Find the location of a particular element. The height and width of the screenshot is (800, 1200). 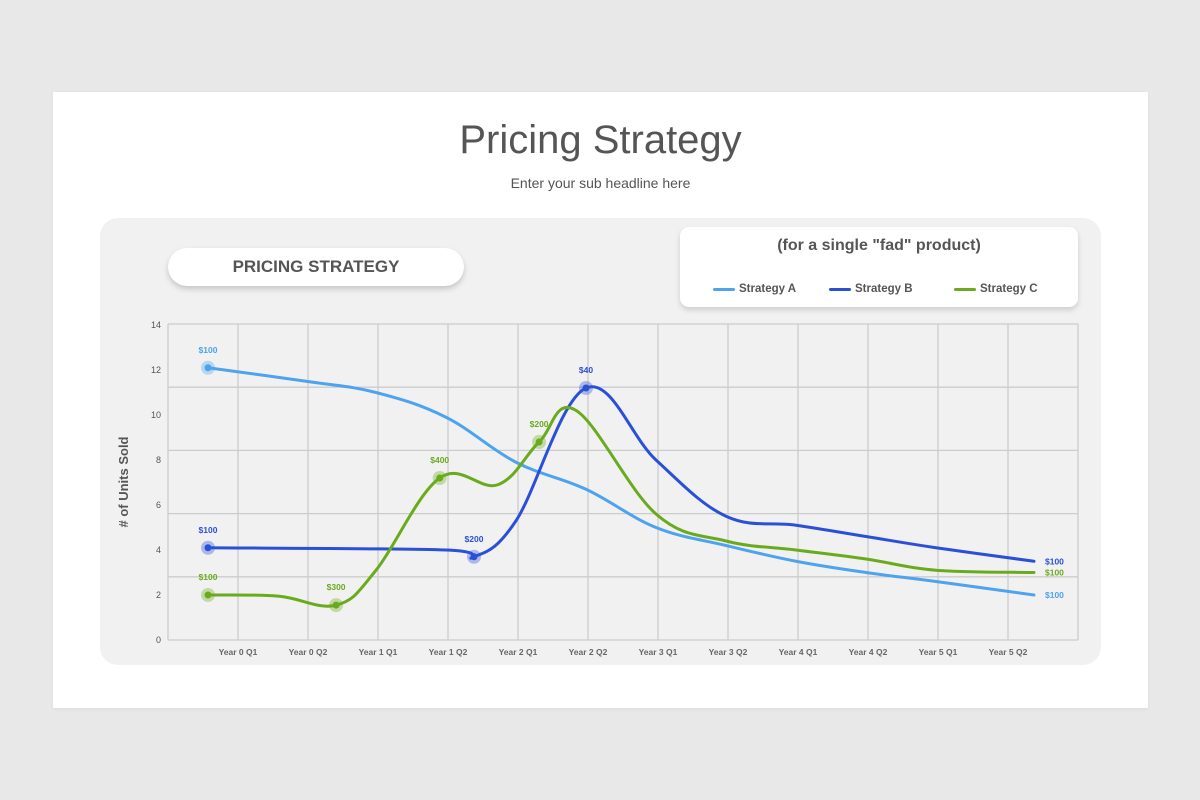

svg-text: Year 5 Q2 is located at coordinates (1008, 652).